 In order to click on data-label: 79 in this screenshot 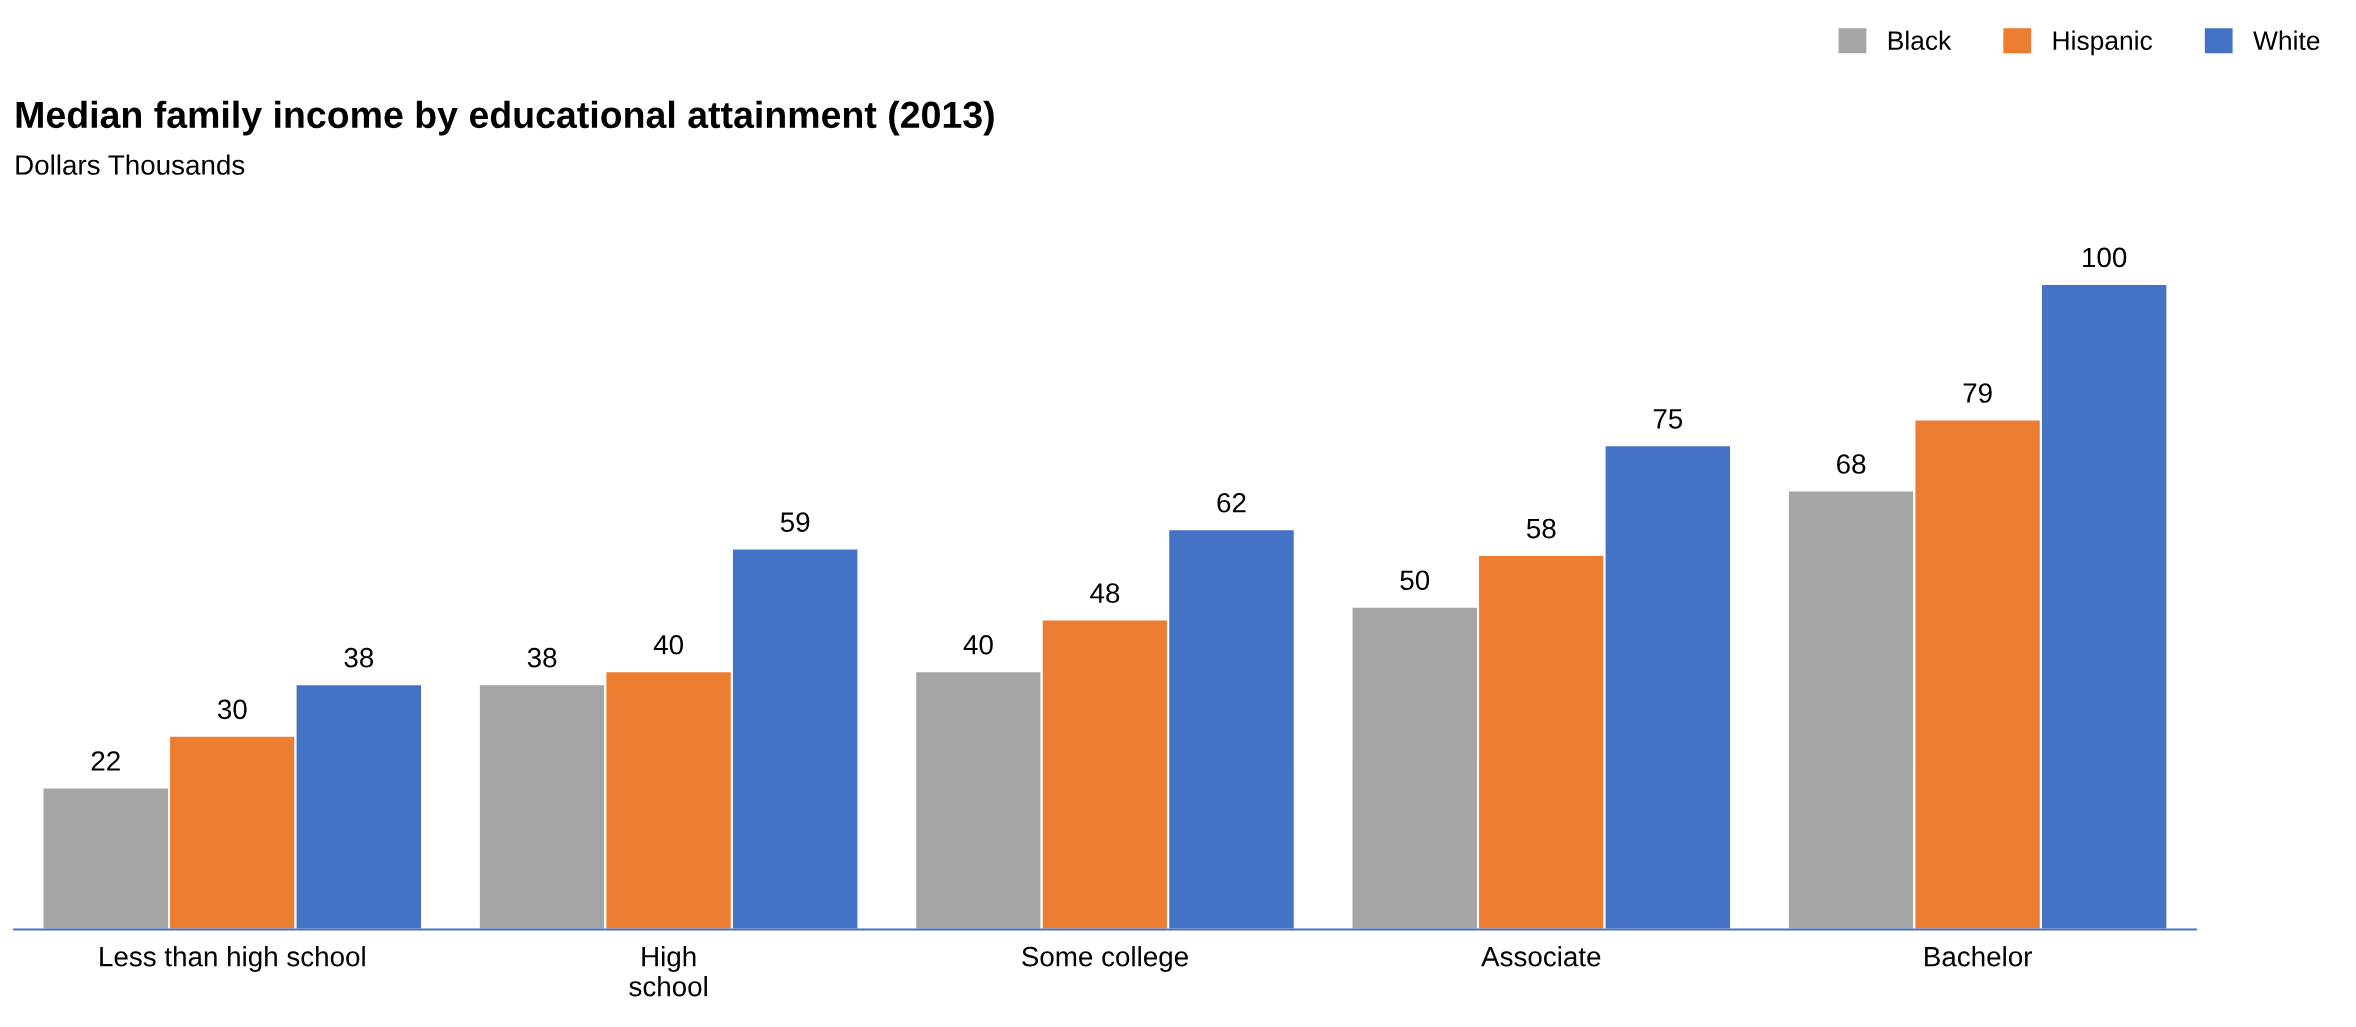, I will do `click(1977, 393)`.